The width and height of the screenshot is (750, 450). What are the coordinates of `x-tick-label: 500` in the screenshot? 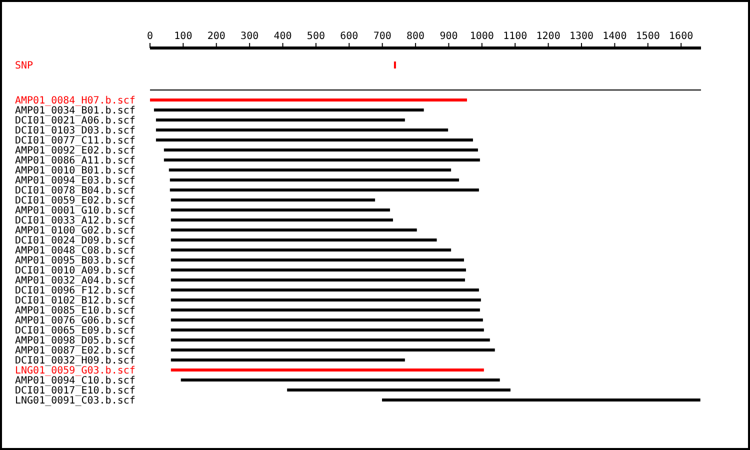 It's located at (315, 36).